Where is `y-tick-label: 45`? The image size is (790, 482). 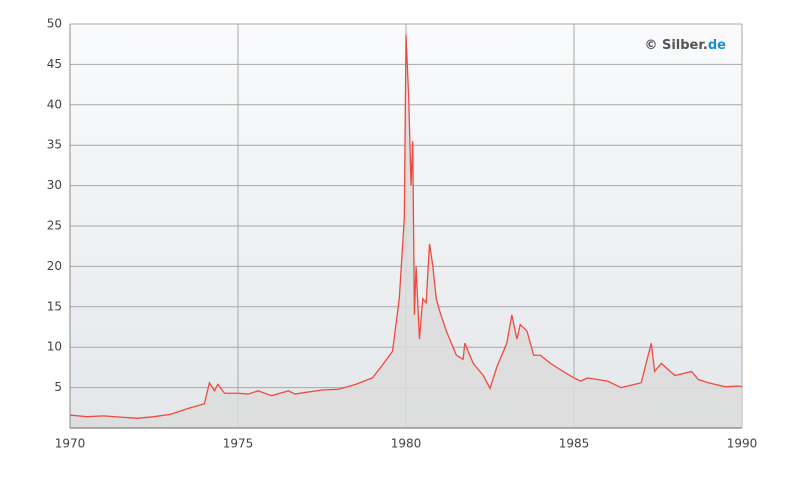 y-tick-label: 45 is located at coordinates (54, 64).